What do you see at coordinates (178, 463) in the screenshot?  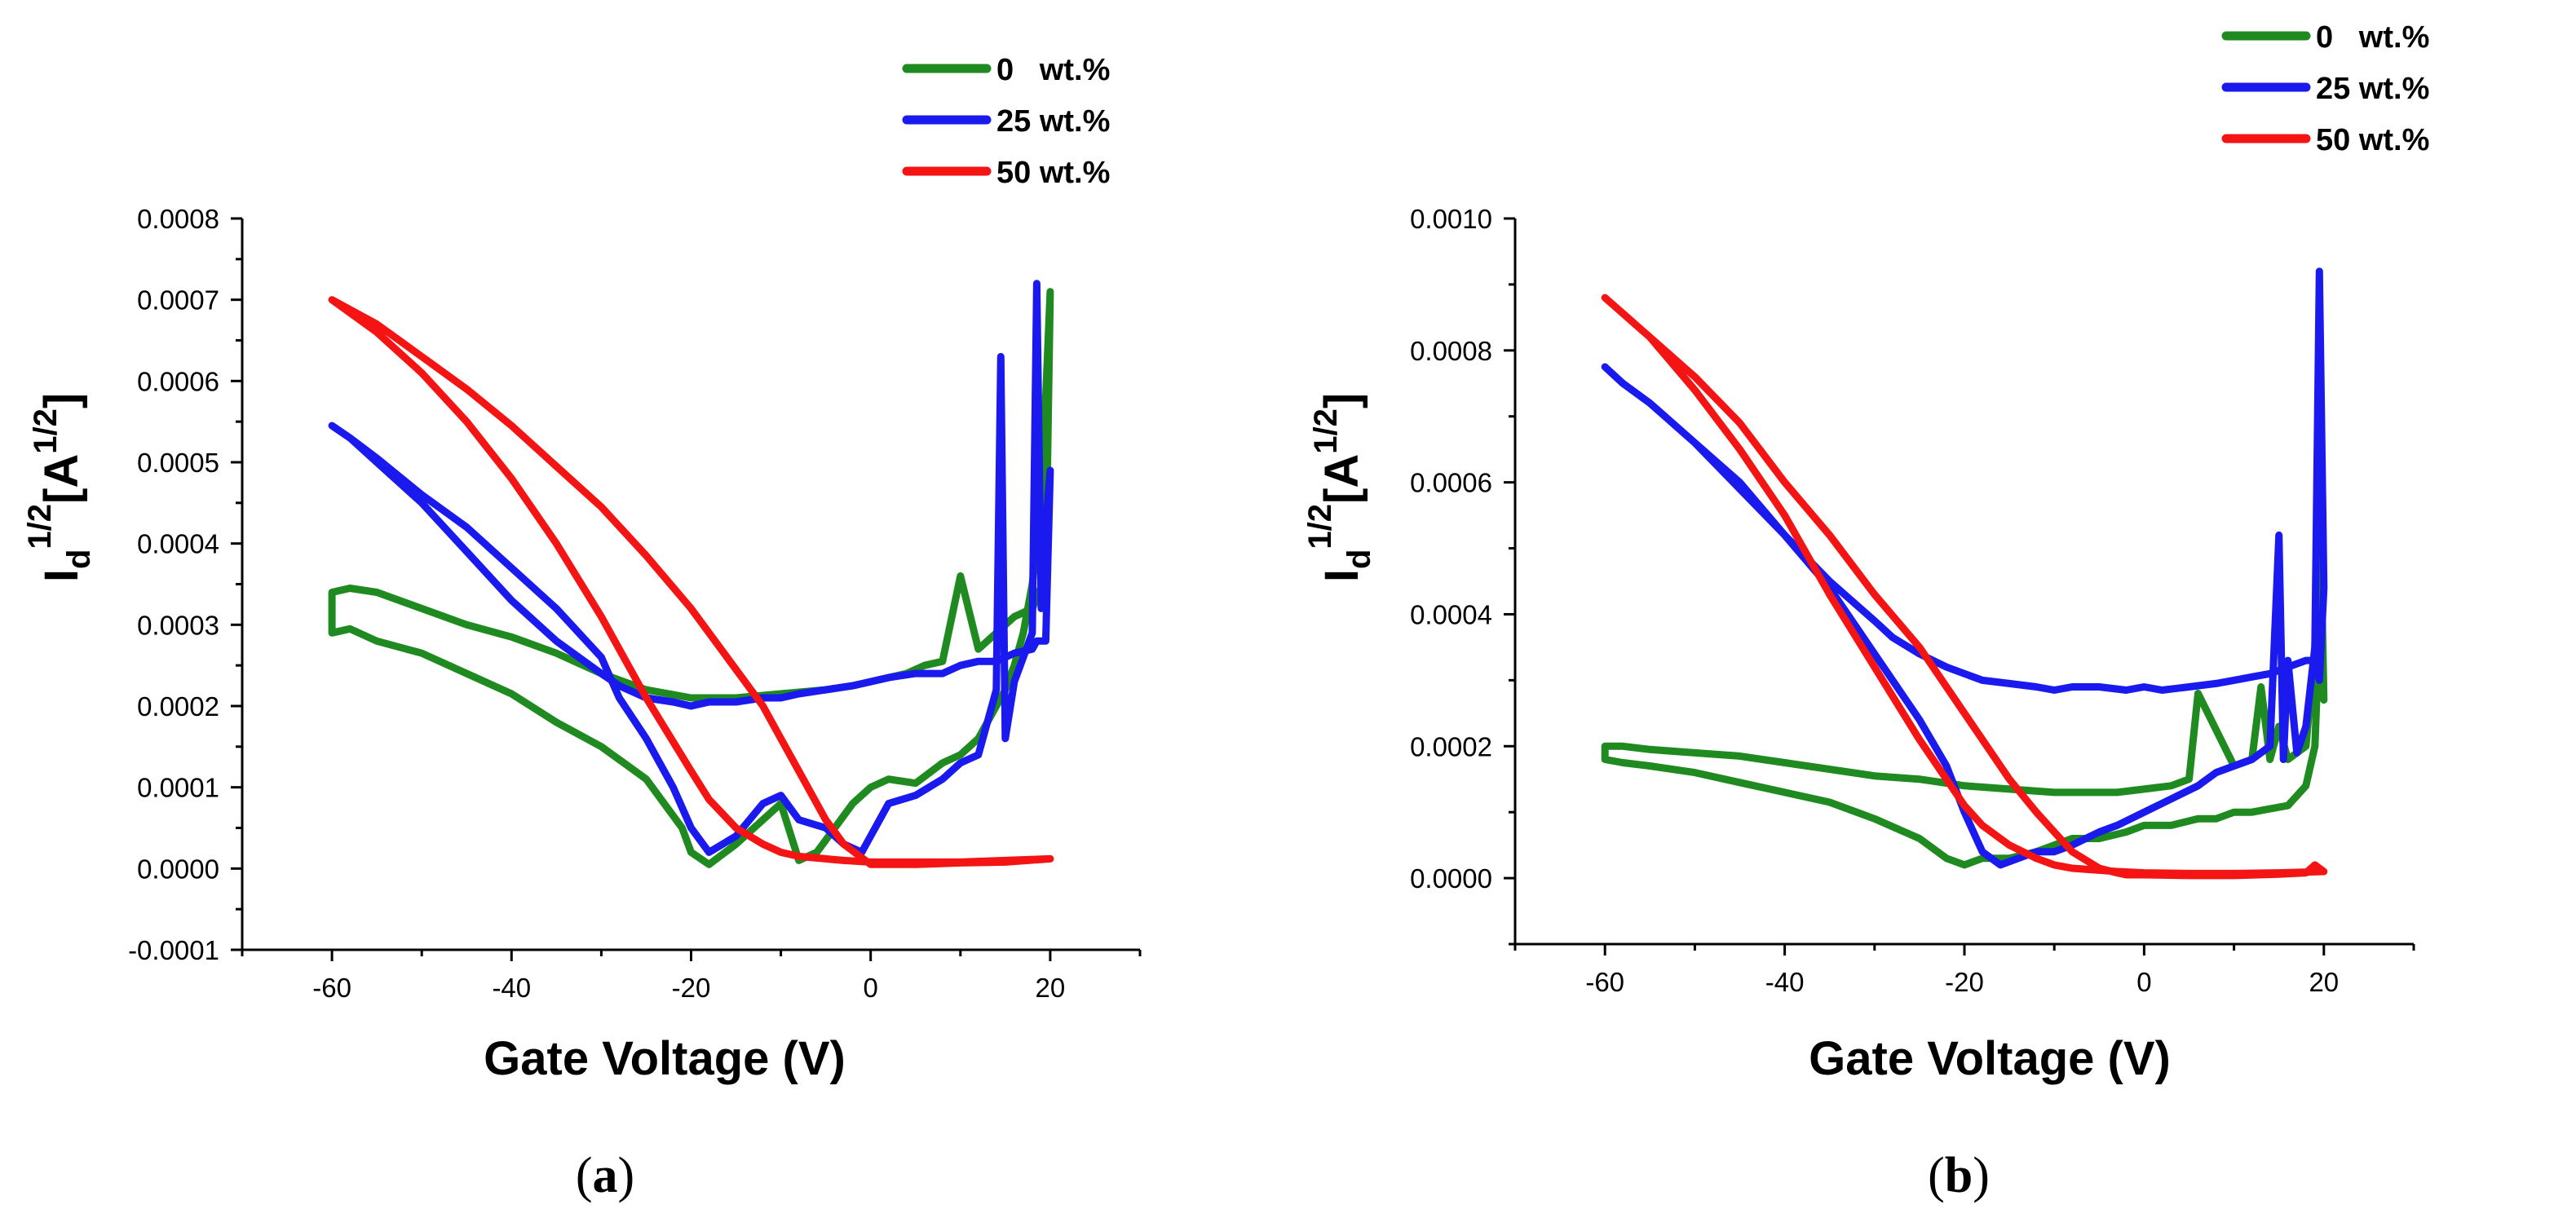 I see `y-tick-label: 0.0005` at bounding box center [178, 463].